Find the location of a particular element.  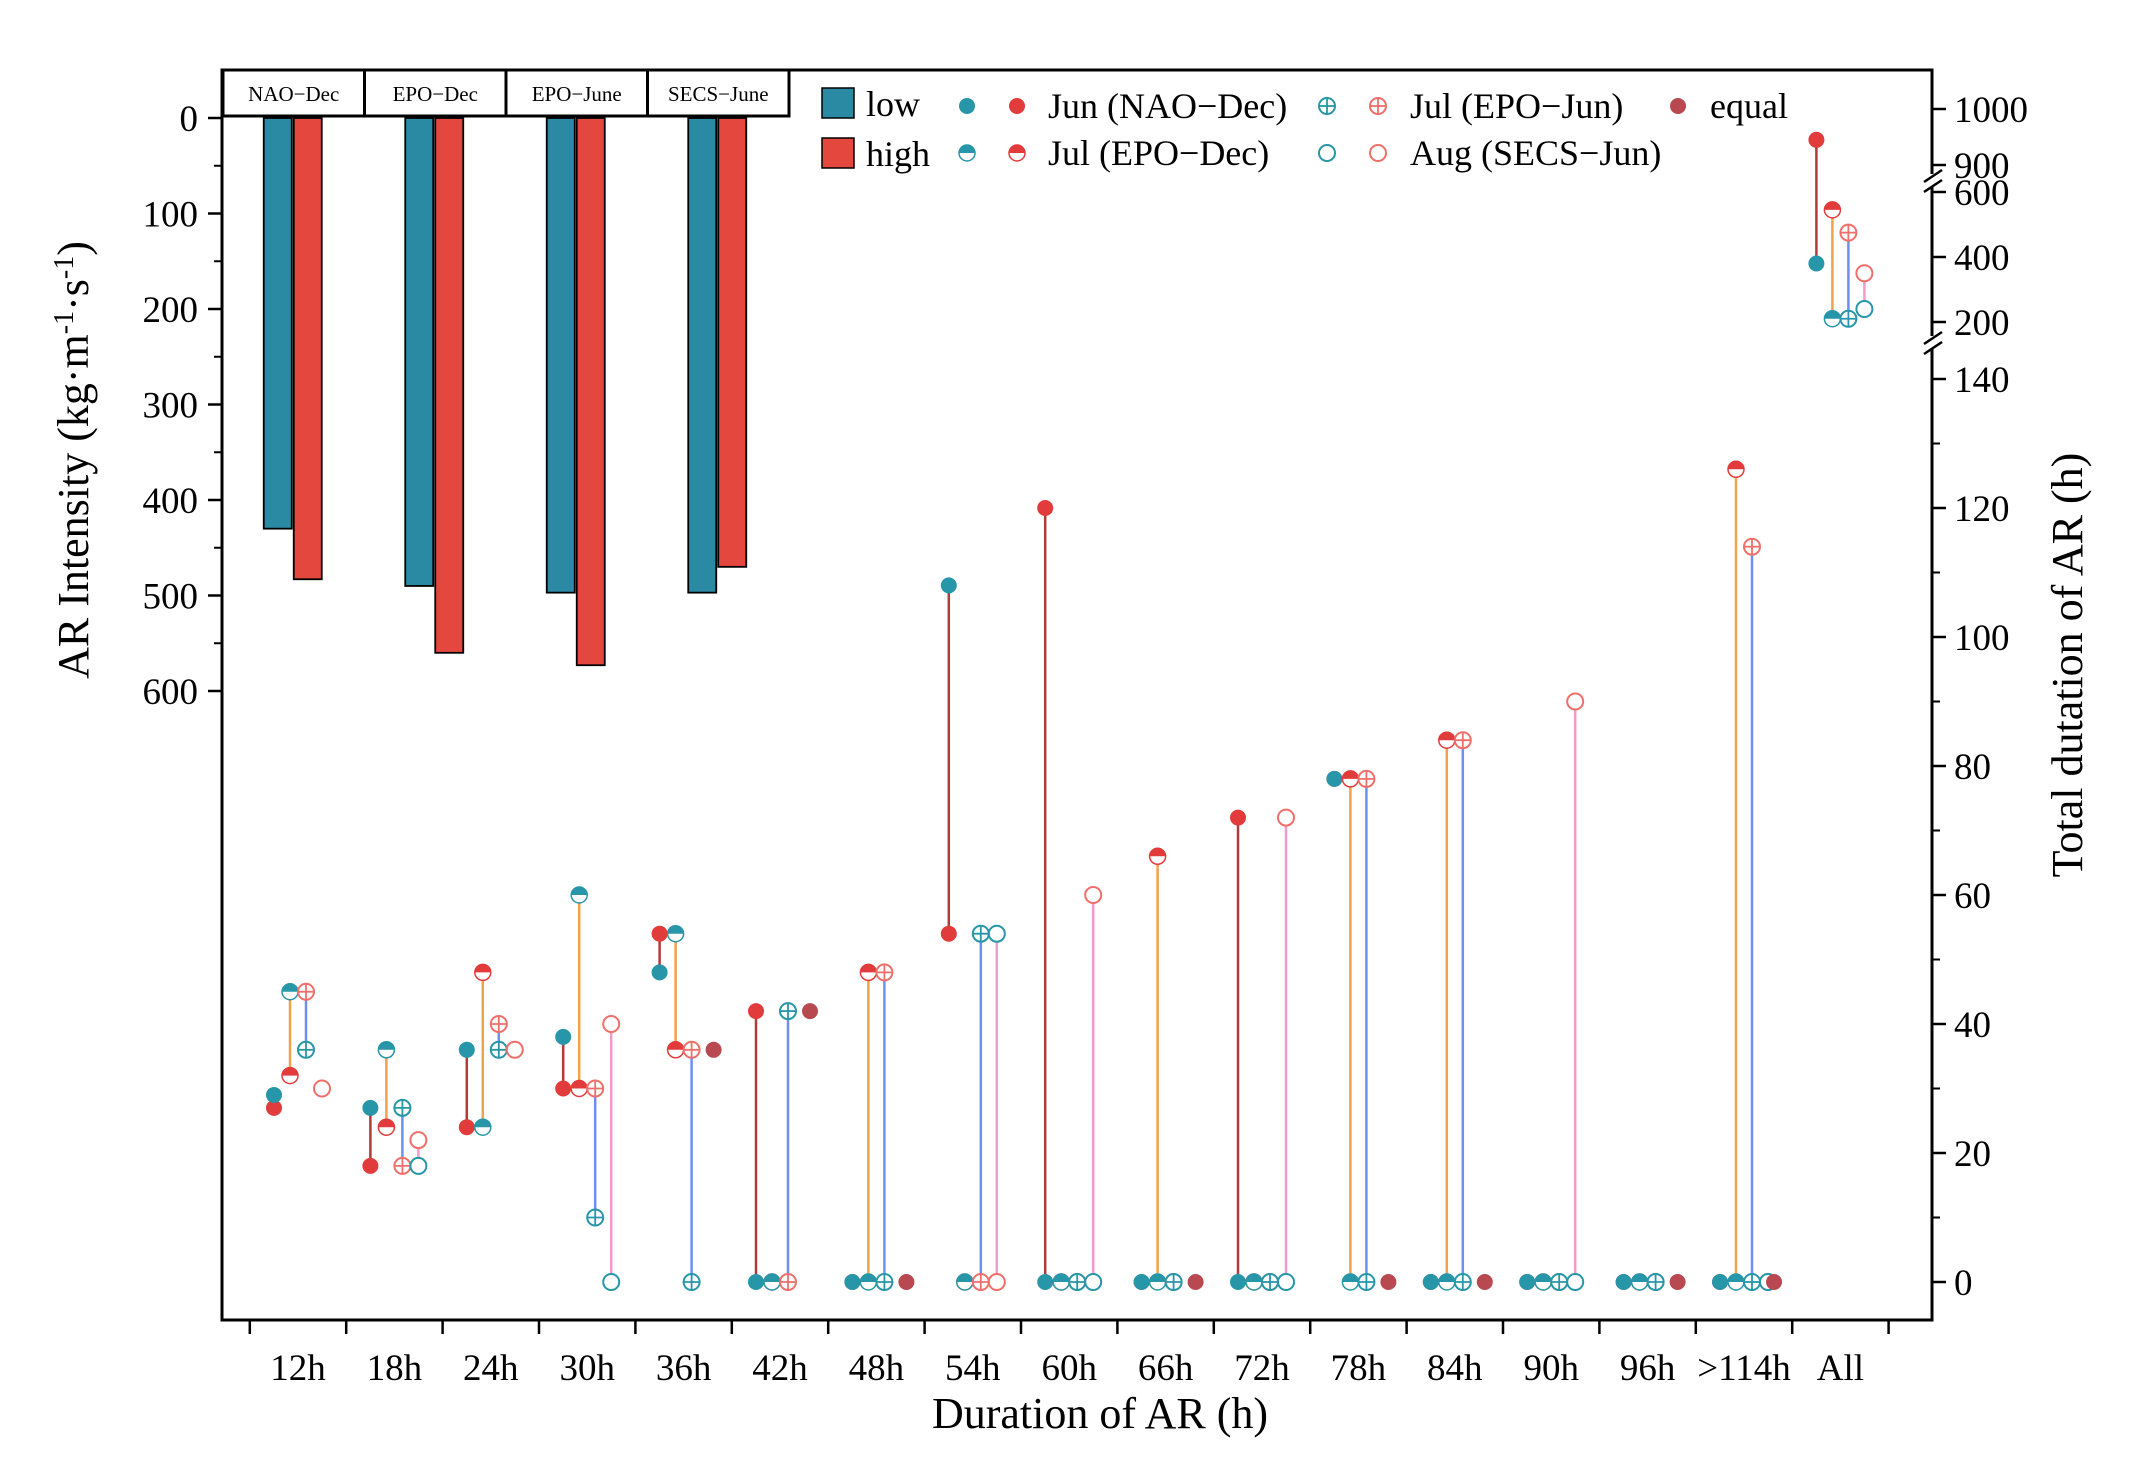

group-header-label: EPO−June is located at coordinates (577, 94).